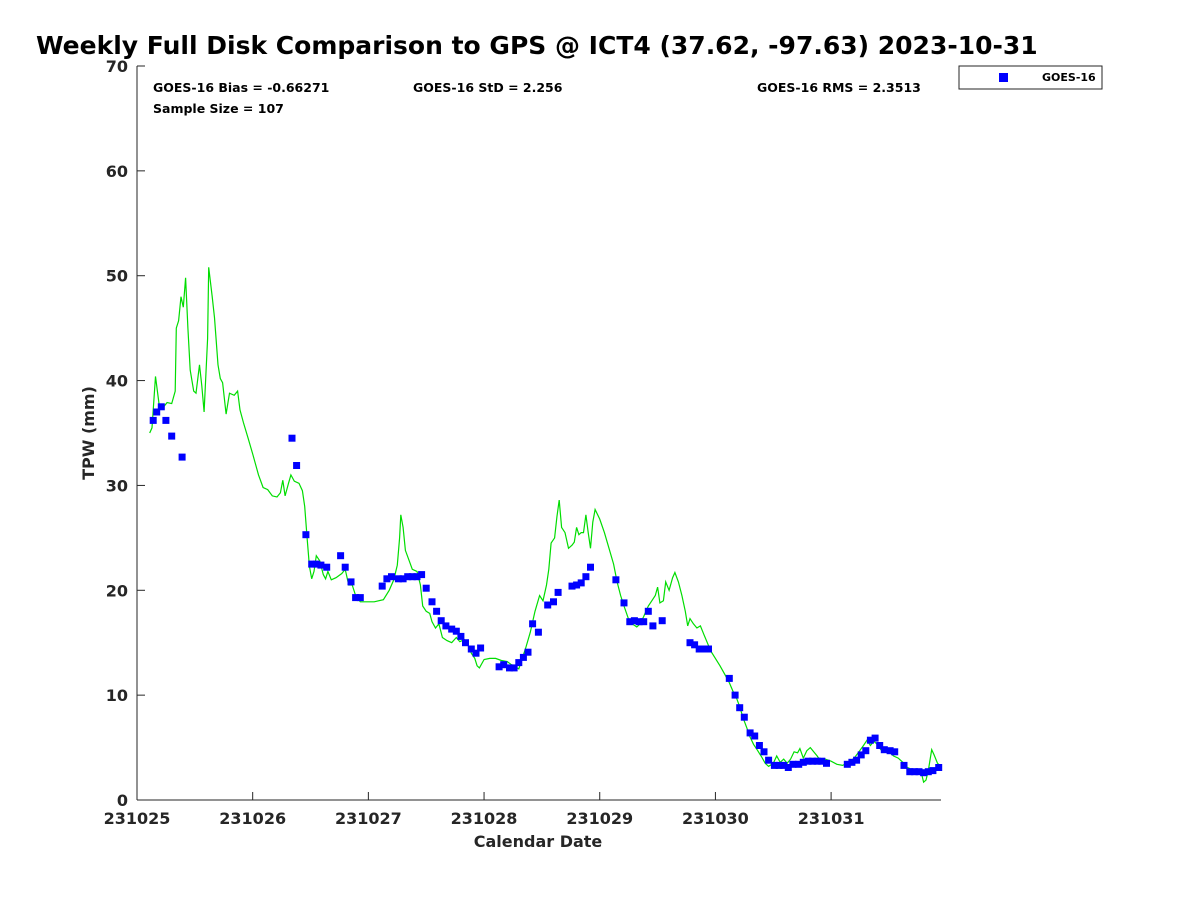 The image size is (1200, 900). What do you see at coordinates (1003, 77) in the screenshot?
I see `legend-marker` at bounding box center [1003, 77].